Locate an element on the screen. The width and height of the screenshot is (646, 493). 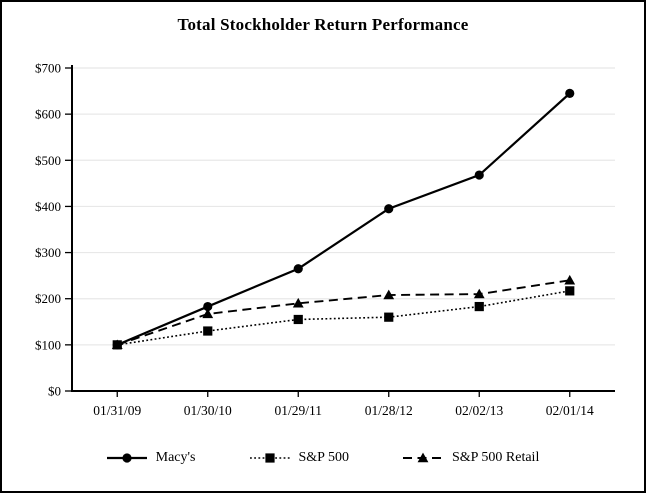
y-tick-label: $600 is located at coordinates (48, 114).